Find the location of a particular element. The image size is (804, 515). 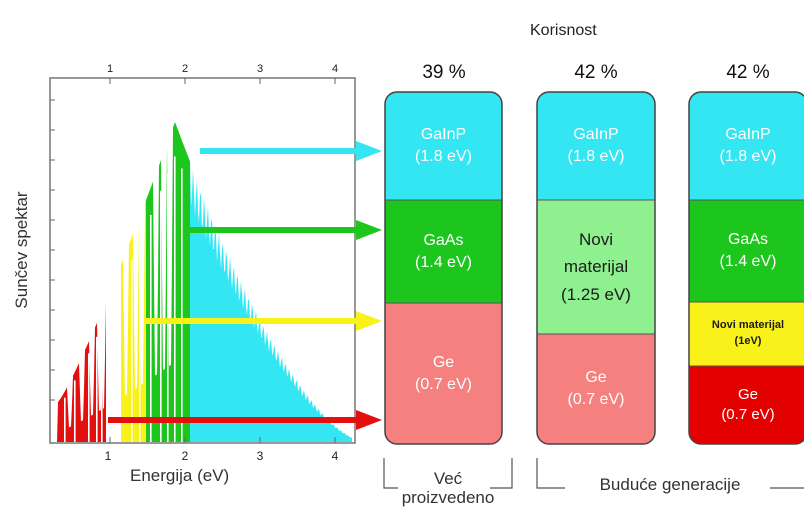

top-tick-label: 4 is located at coordinates (335, 69).